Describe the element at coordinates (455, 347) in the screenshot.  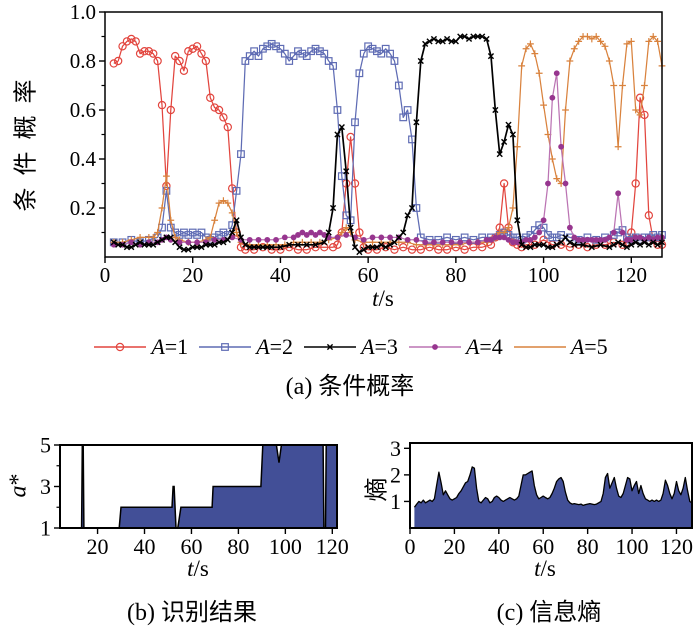
I see `legend-item-A=4: A=4` at that location.